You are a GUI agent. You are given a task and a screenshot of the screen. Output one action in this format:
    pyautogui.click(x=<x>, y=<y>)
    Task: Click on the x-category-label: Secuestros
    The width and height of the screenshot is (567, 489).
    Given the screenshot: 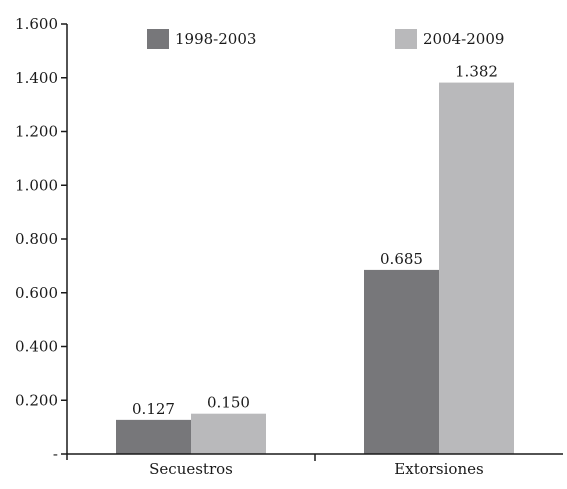 What is the action you would take?
    pyautogui.click(x=191, y=469)
    